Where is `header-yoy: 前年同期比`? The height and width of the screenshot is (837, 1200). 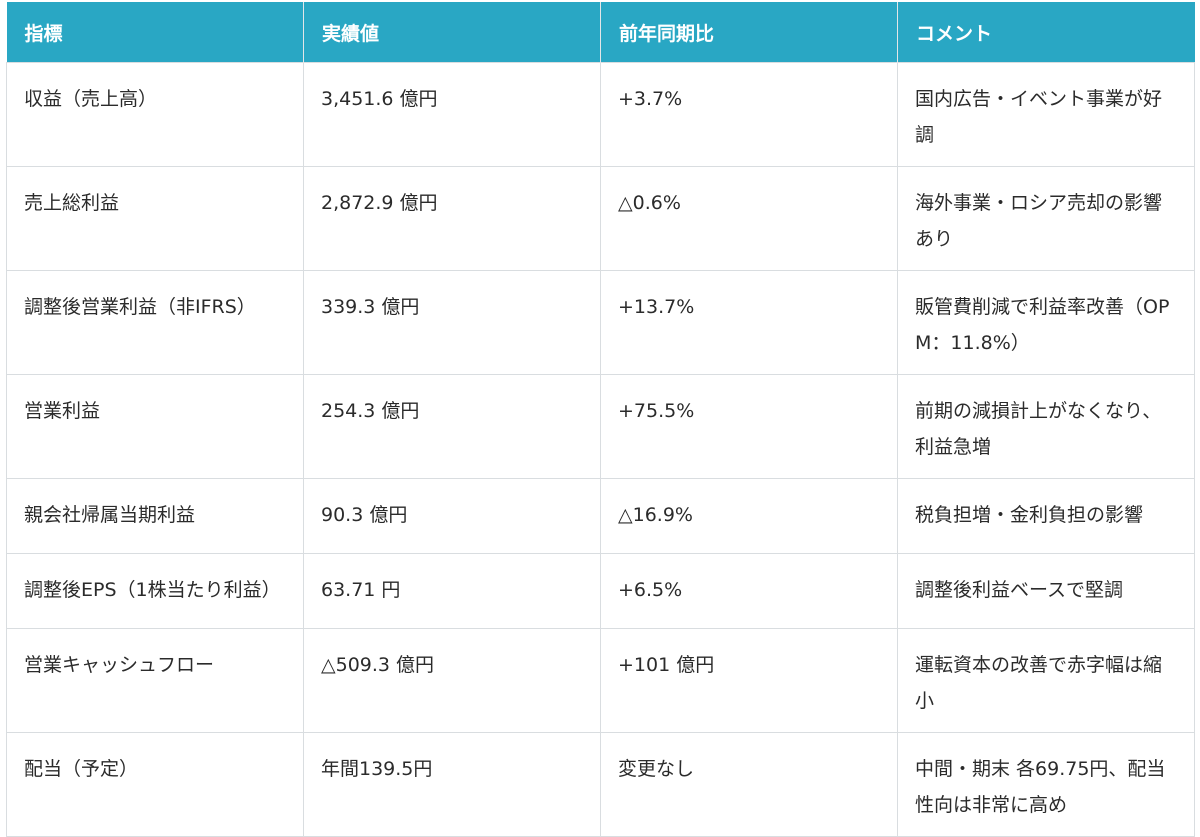 header-yoy: 前年同期比 is located at coordinates (749, 32).